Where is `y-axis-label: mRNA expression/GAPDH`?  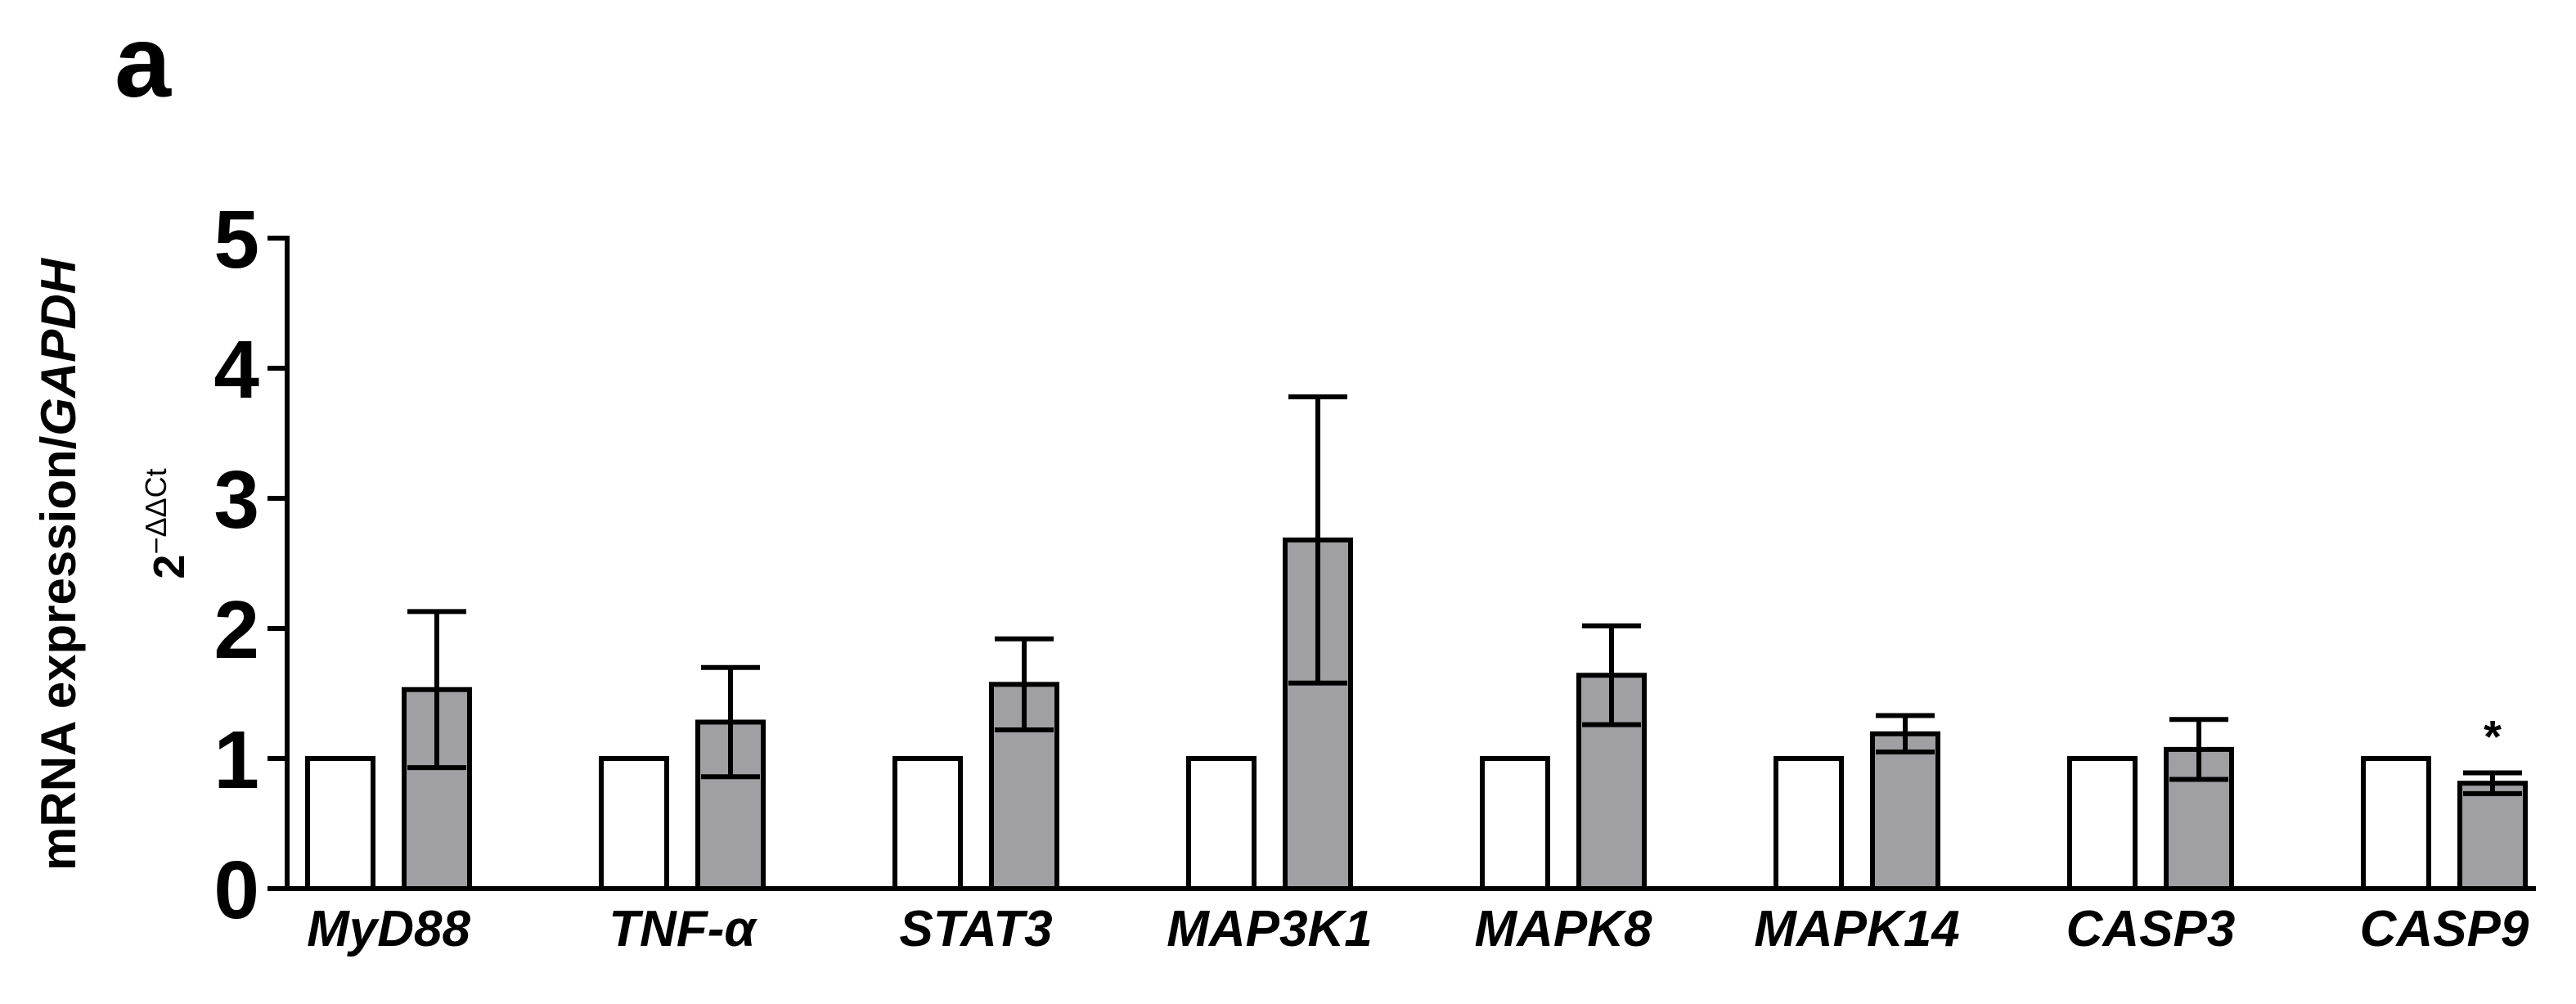
y-axis-label: mRNA expression/GAPDH is located at coordinates (59, 564).